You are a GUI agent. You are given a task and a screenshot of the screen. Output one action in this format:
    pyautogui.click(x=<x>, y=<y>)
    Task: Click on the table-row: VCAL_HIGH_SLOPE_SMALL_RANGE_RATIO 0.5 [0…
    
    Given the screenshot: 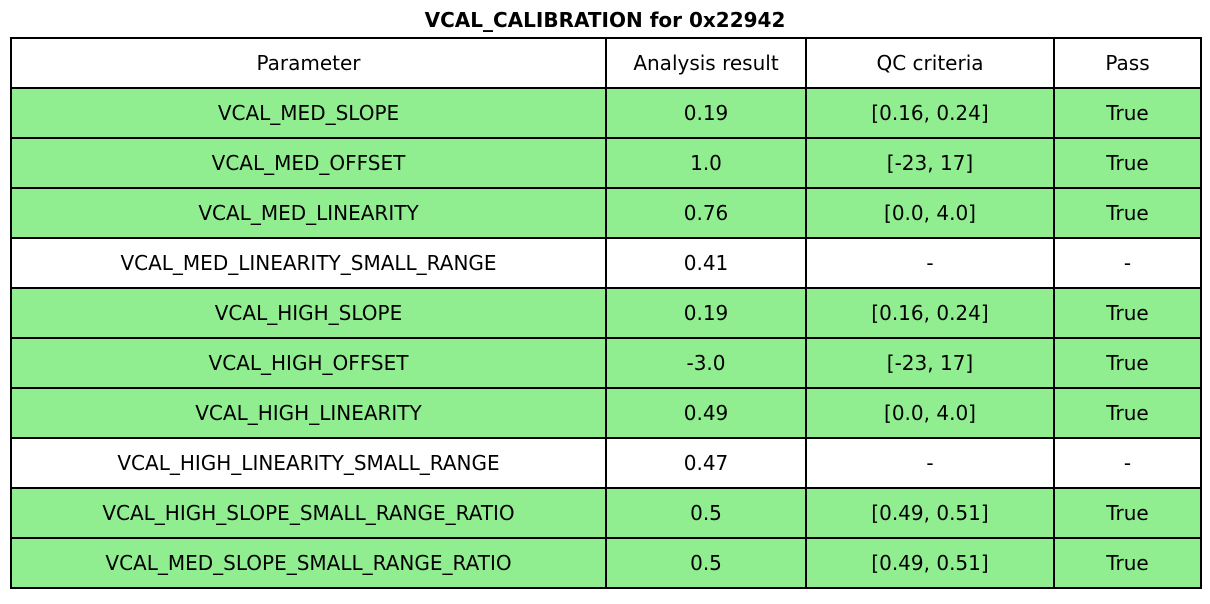 What is the action you would take?
    pyautogui.click(x=606, y=513)
    